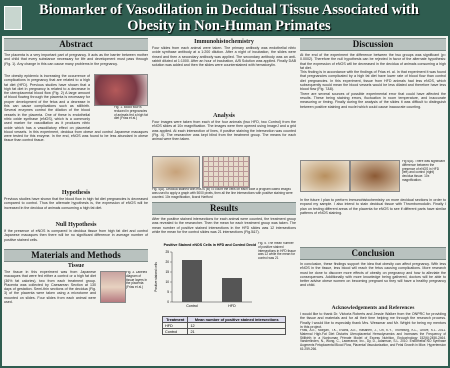  What do you see at coordinates (13, 18) in the screenshot?
I see `logo` at bounding box center [13, 18].